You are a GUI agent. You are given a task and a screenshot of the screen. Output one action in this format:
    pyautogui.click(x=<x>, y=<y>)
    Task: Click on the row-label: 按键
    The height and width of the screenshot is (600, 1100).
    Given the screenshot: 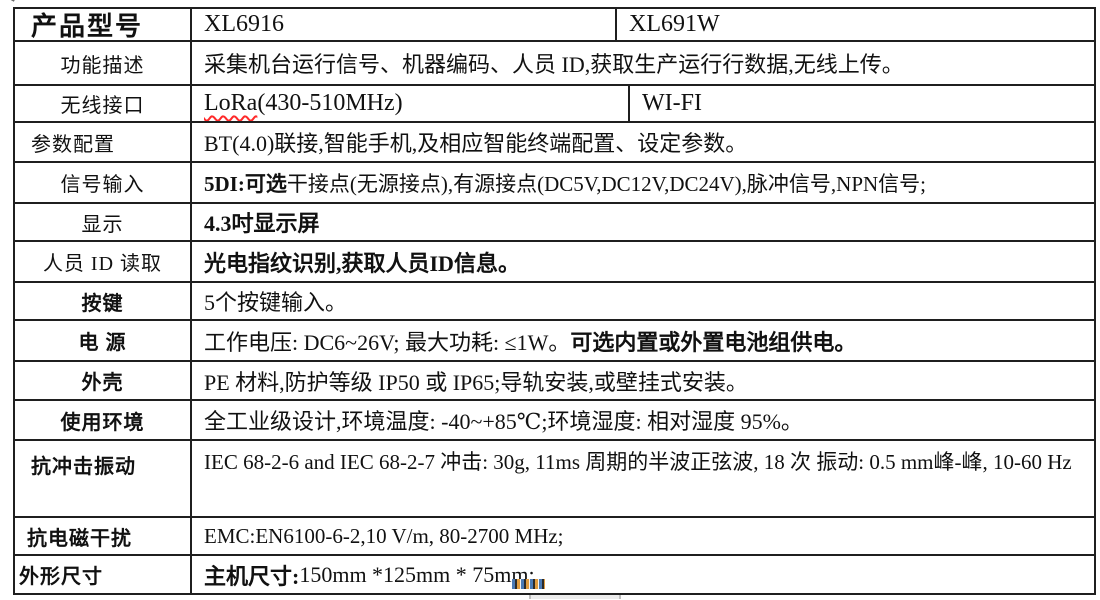 What is the action you would take?
    pyautogui.click(x=103, y=301)
    